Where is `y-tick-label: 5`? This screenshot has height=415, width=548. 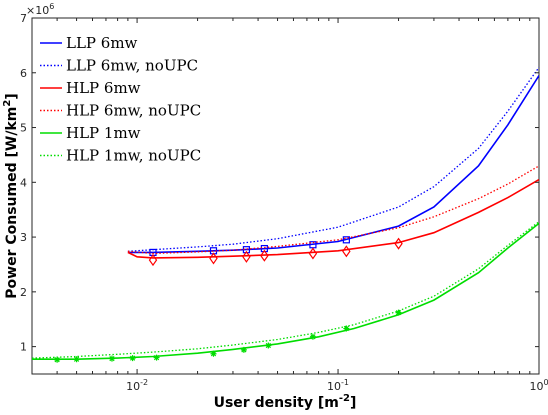 y-tick-label: 5 is located at coordinates (23, 128).